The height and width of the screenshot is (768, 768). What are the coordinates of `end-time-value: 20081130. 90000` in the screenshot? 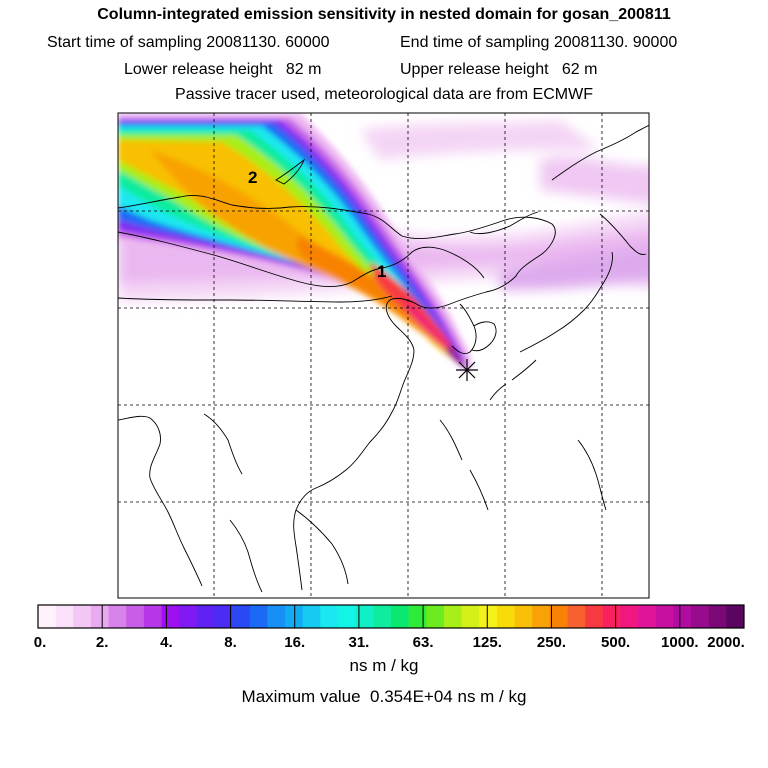 It's located at (615, 42).